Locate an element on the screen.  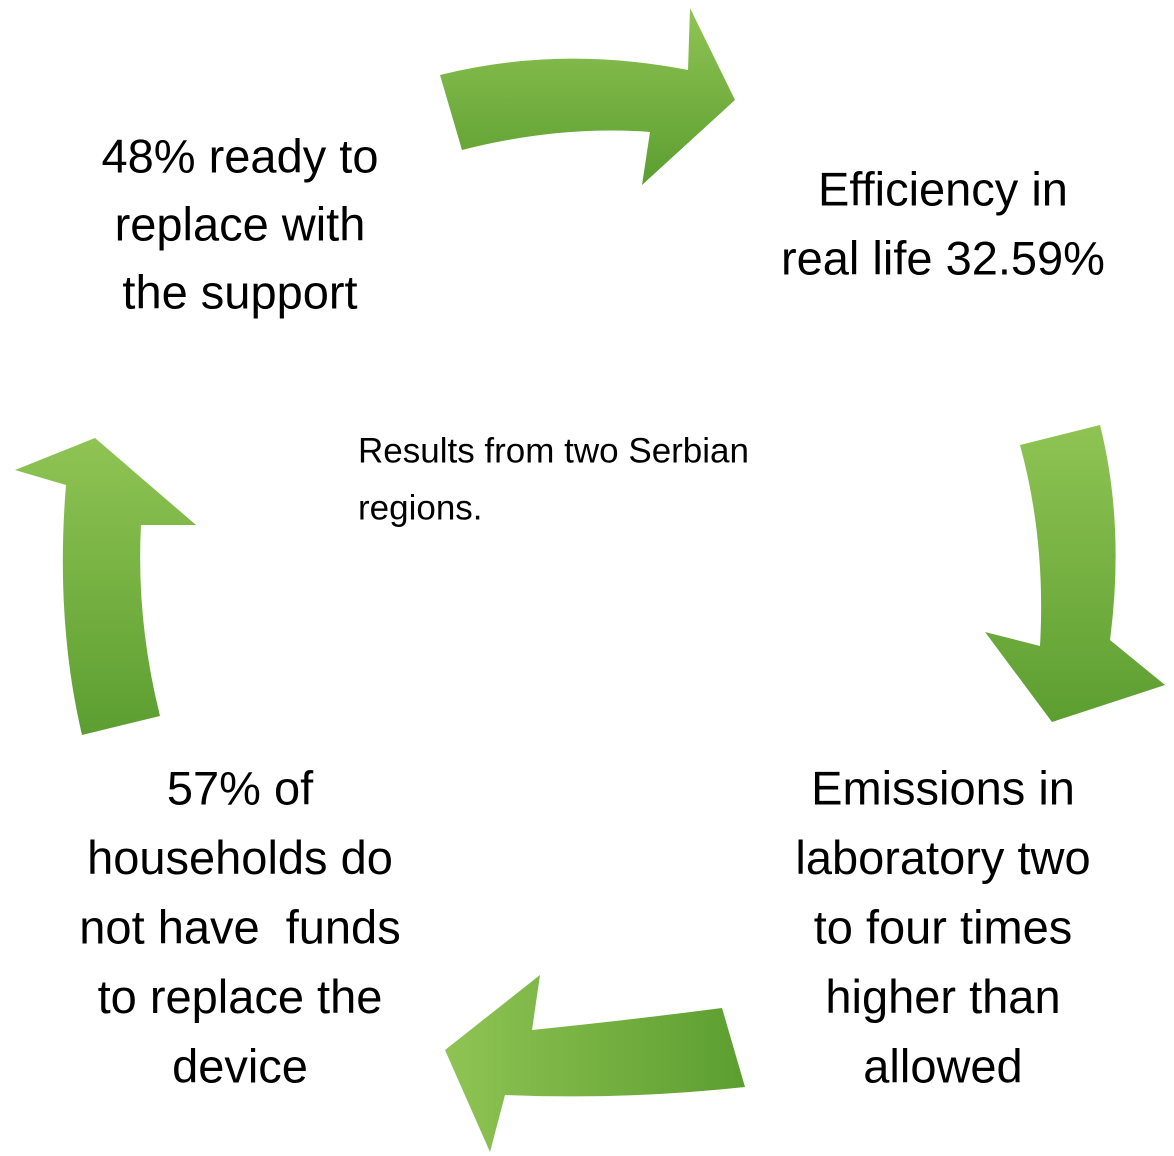
center-note: Results from two Serbian is located at coordinates (553, 450).